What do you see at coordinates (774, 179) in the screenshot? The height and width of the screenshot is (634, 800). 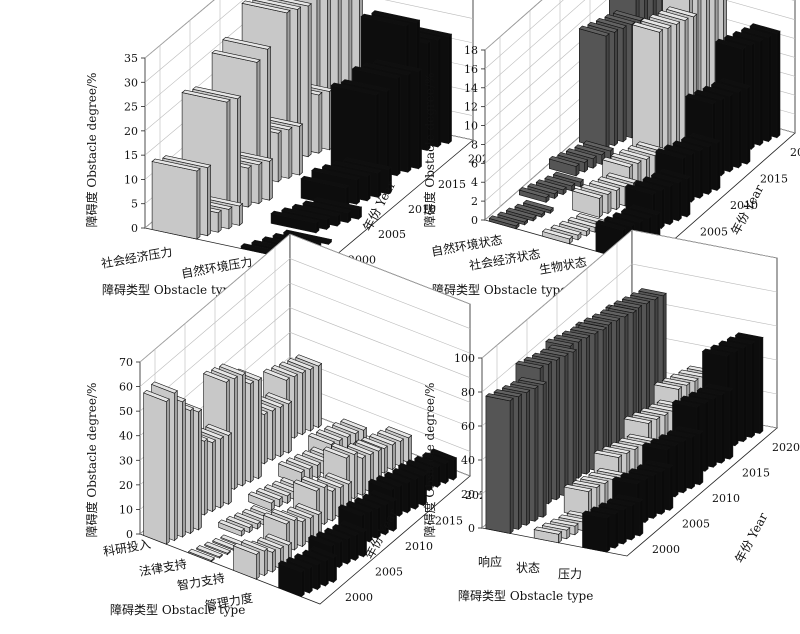 I see `p2-year-label: 2015` at bounding box center [774, 179].